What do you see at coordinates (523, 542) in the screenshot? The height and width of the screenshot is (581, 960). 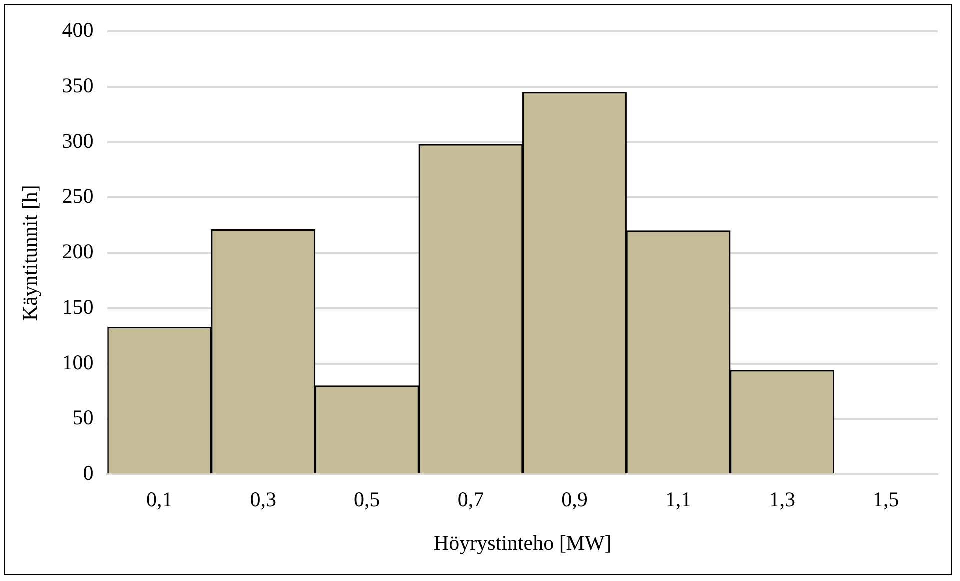 I see `x-axis-title: Höyrystinteho [MW]` at bounding box center [523, 542].